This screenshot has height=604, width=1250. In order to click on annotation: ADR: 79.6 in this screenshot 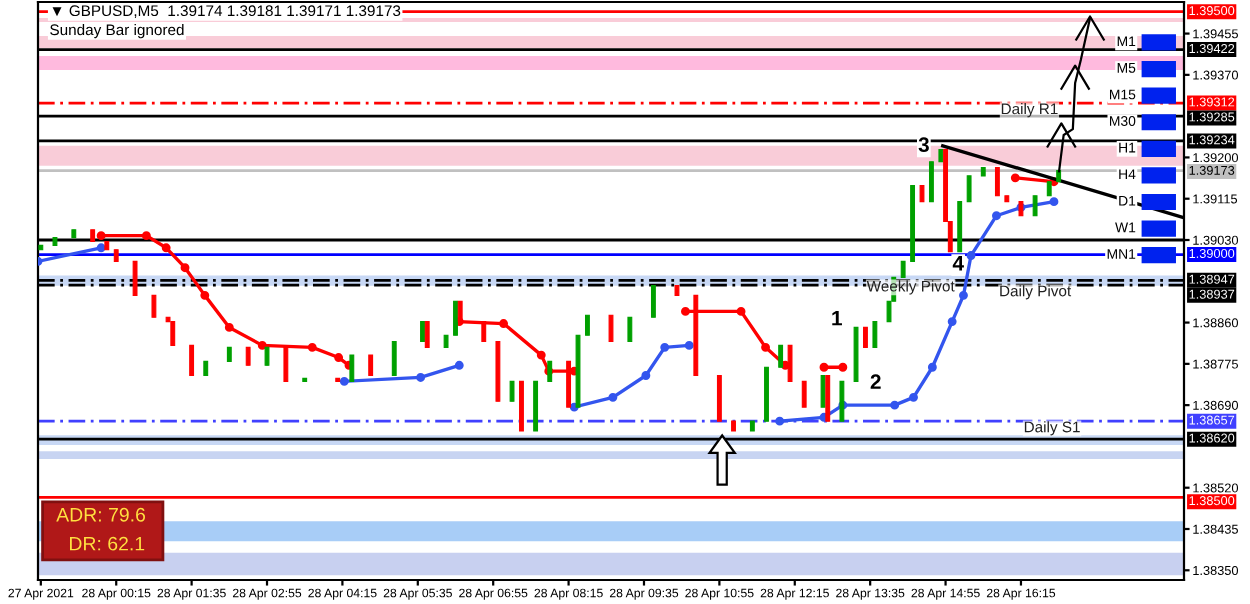, I will do `click(101, 514)`.